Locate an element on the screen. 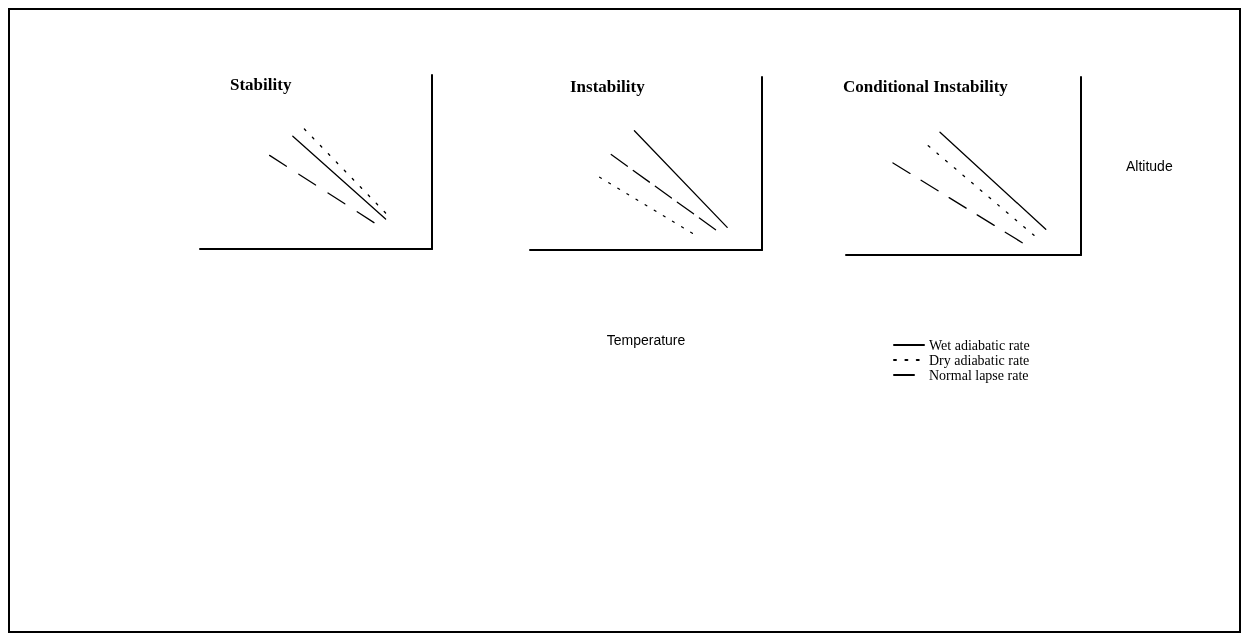  legend-label: Normal lapse rate is located at coordinates (979, 375).